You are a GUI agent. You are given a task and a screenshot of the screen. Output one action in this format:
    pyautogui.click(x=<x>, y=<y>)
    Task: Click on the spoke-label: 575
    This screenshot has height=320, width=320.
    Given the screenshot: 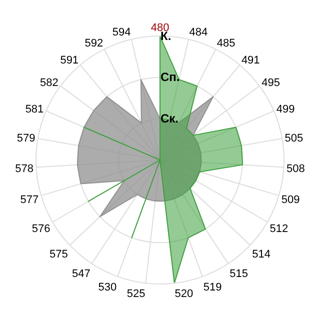 What is the action you would take?
    pyautogui.click(x=58, y=254)
    